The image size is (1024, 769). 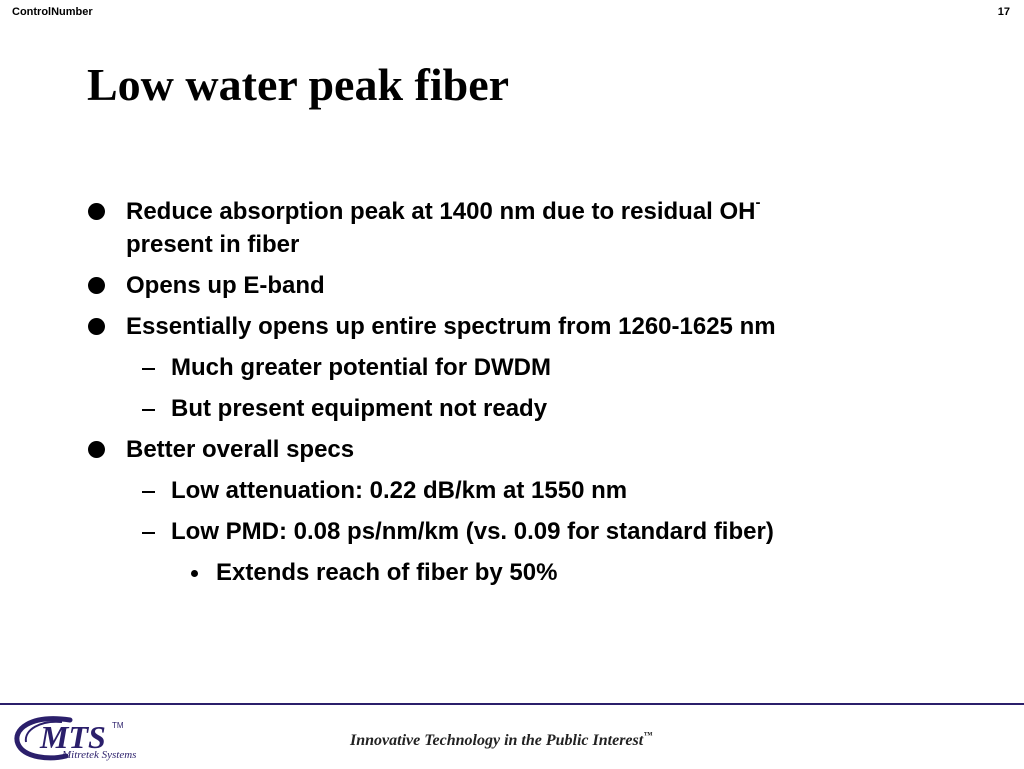 I want to click on mts-logo-icon: MTS TM Mitretek Systems, so click(x=75, y=738).